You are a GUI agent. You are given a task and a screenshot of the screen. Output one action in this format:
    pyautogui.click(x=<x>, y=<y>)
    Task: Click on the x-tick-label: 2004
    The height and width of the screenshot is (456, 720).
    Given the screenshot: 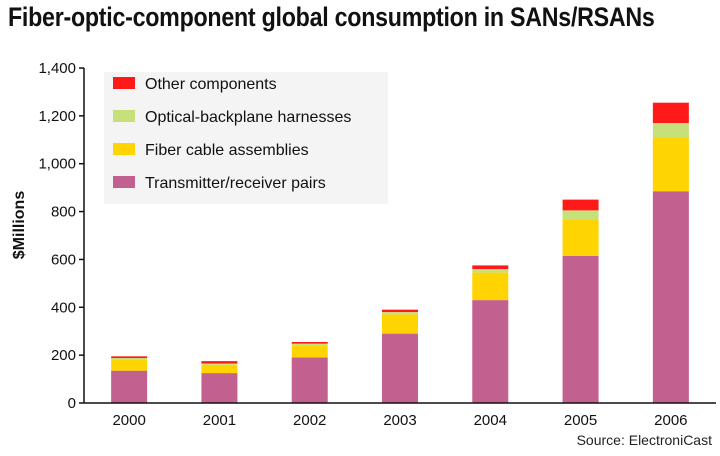 What is the action you would take?
    pyautogui.click(x=490, y=420)
    